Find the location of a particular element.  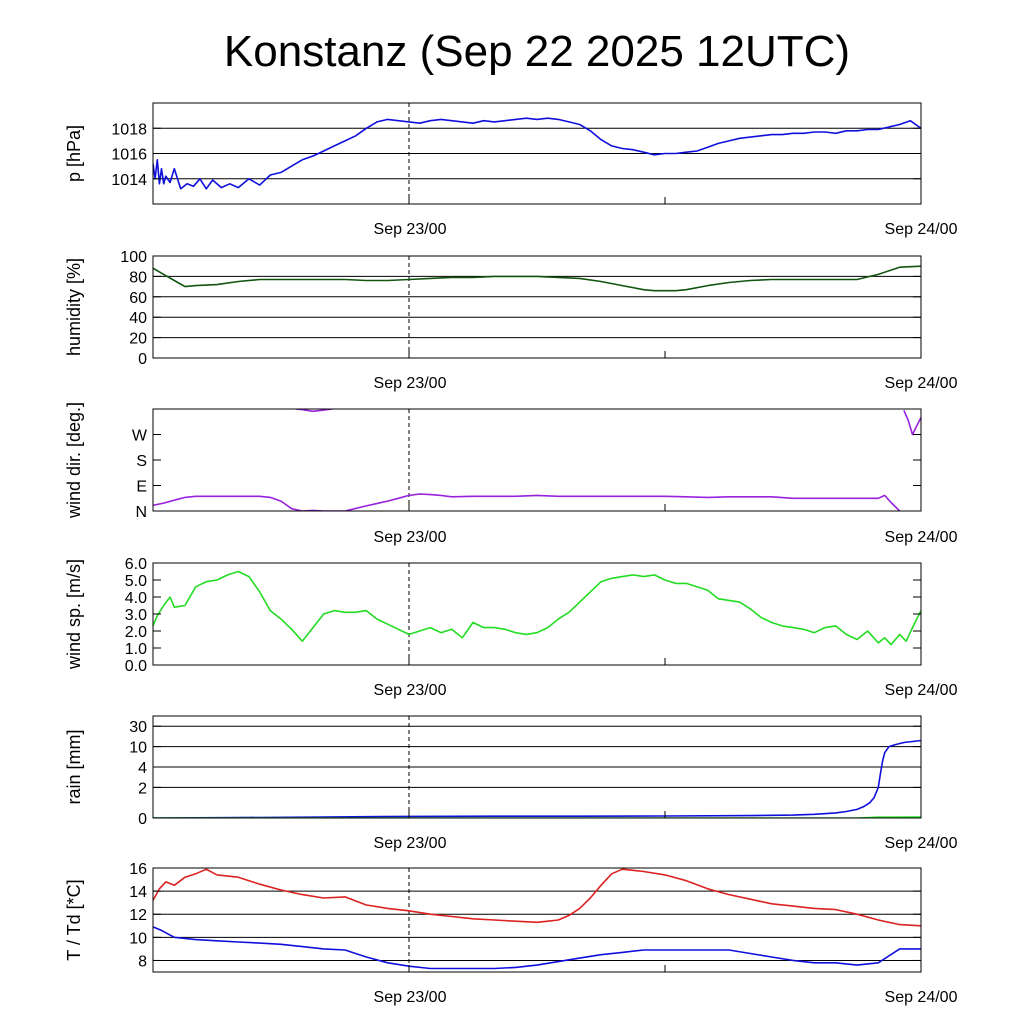

xtick-label-humidity-0: Sep 23/00 is located at coordinates (410, 383).